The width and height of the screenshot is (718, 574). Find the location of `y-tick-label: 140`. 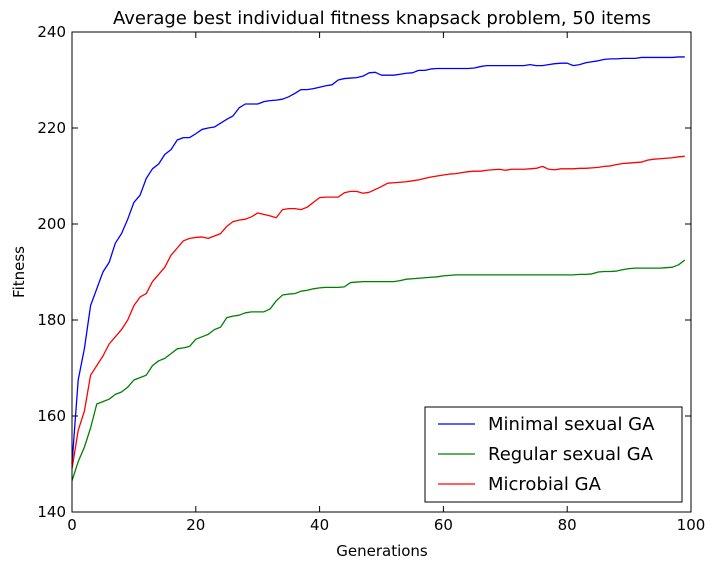

y-tick-label: 140 is located at coordinates (51, 512).